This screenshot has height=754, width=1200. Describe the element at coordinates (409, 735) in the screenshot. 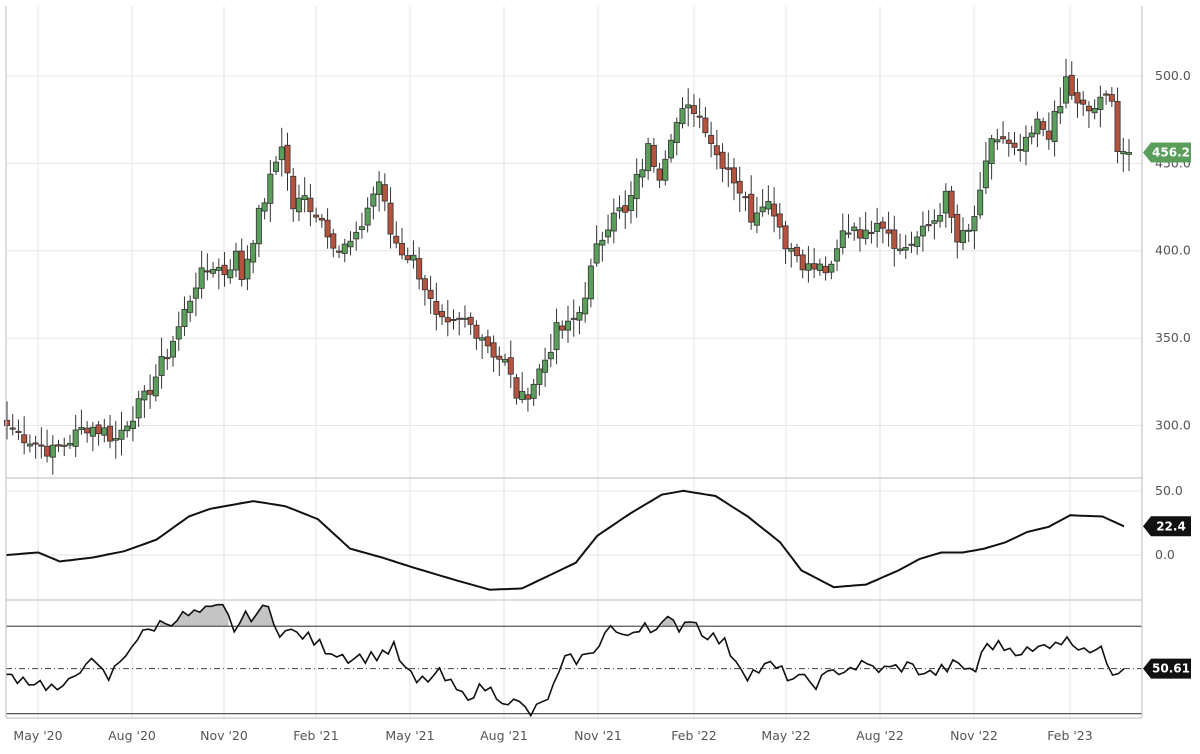

I see `x-tick-label: May '21` at that location.